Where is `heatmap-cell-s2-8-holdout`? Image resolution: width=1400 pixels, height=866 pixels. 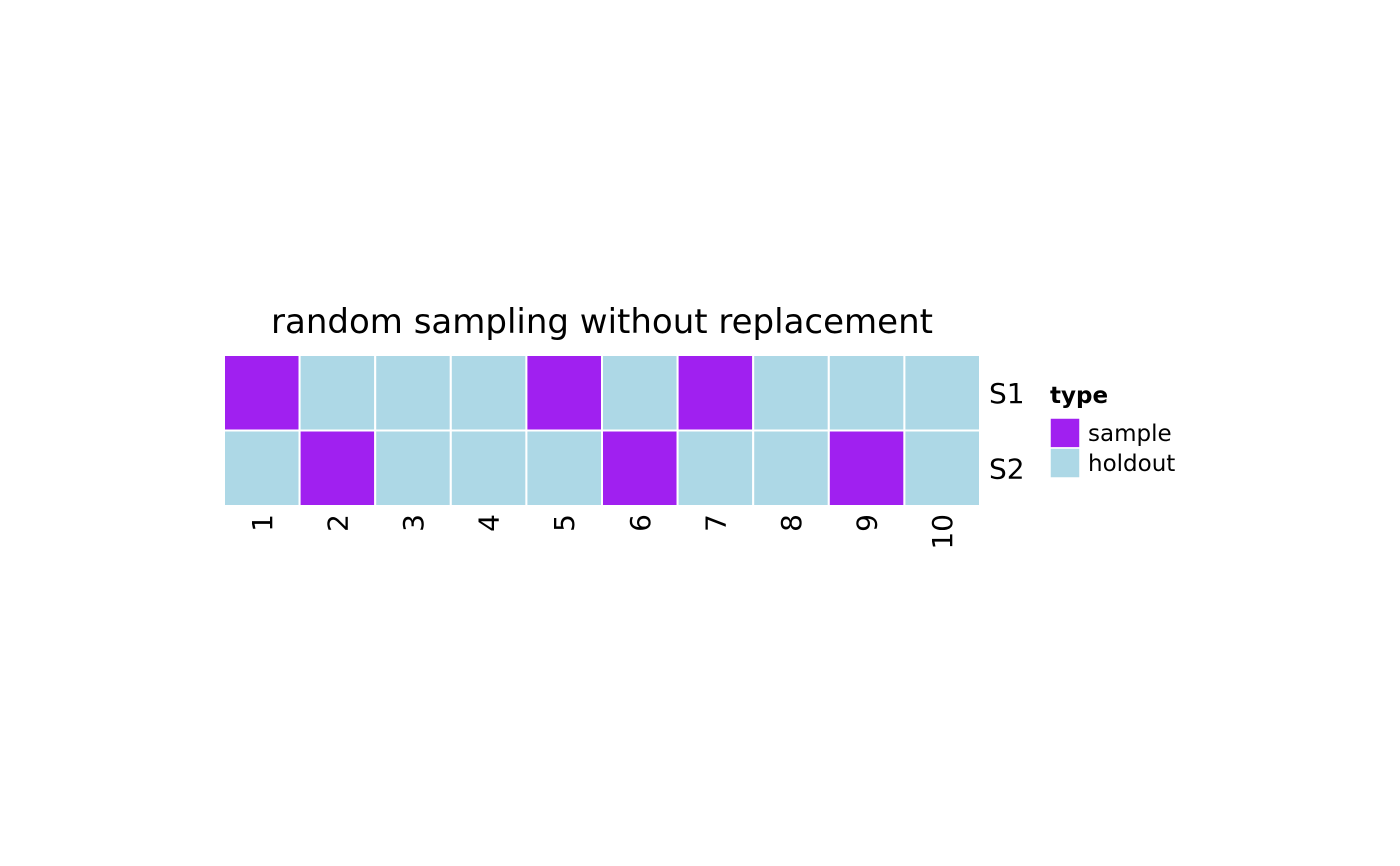 heatmap-cell-s2-8-holdout is located at coordinates (791, 468).